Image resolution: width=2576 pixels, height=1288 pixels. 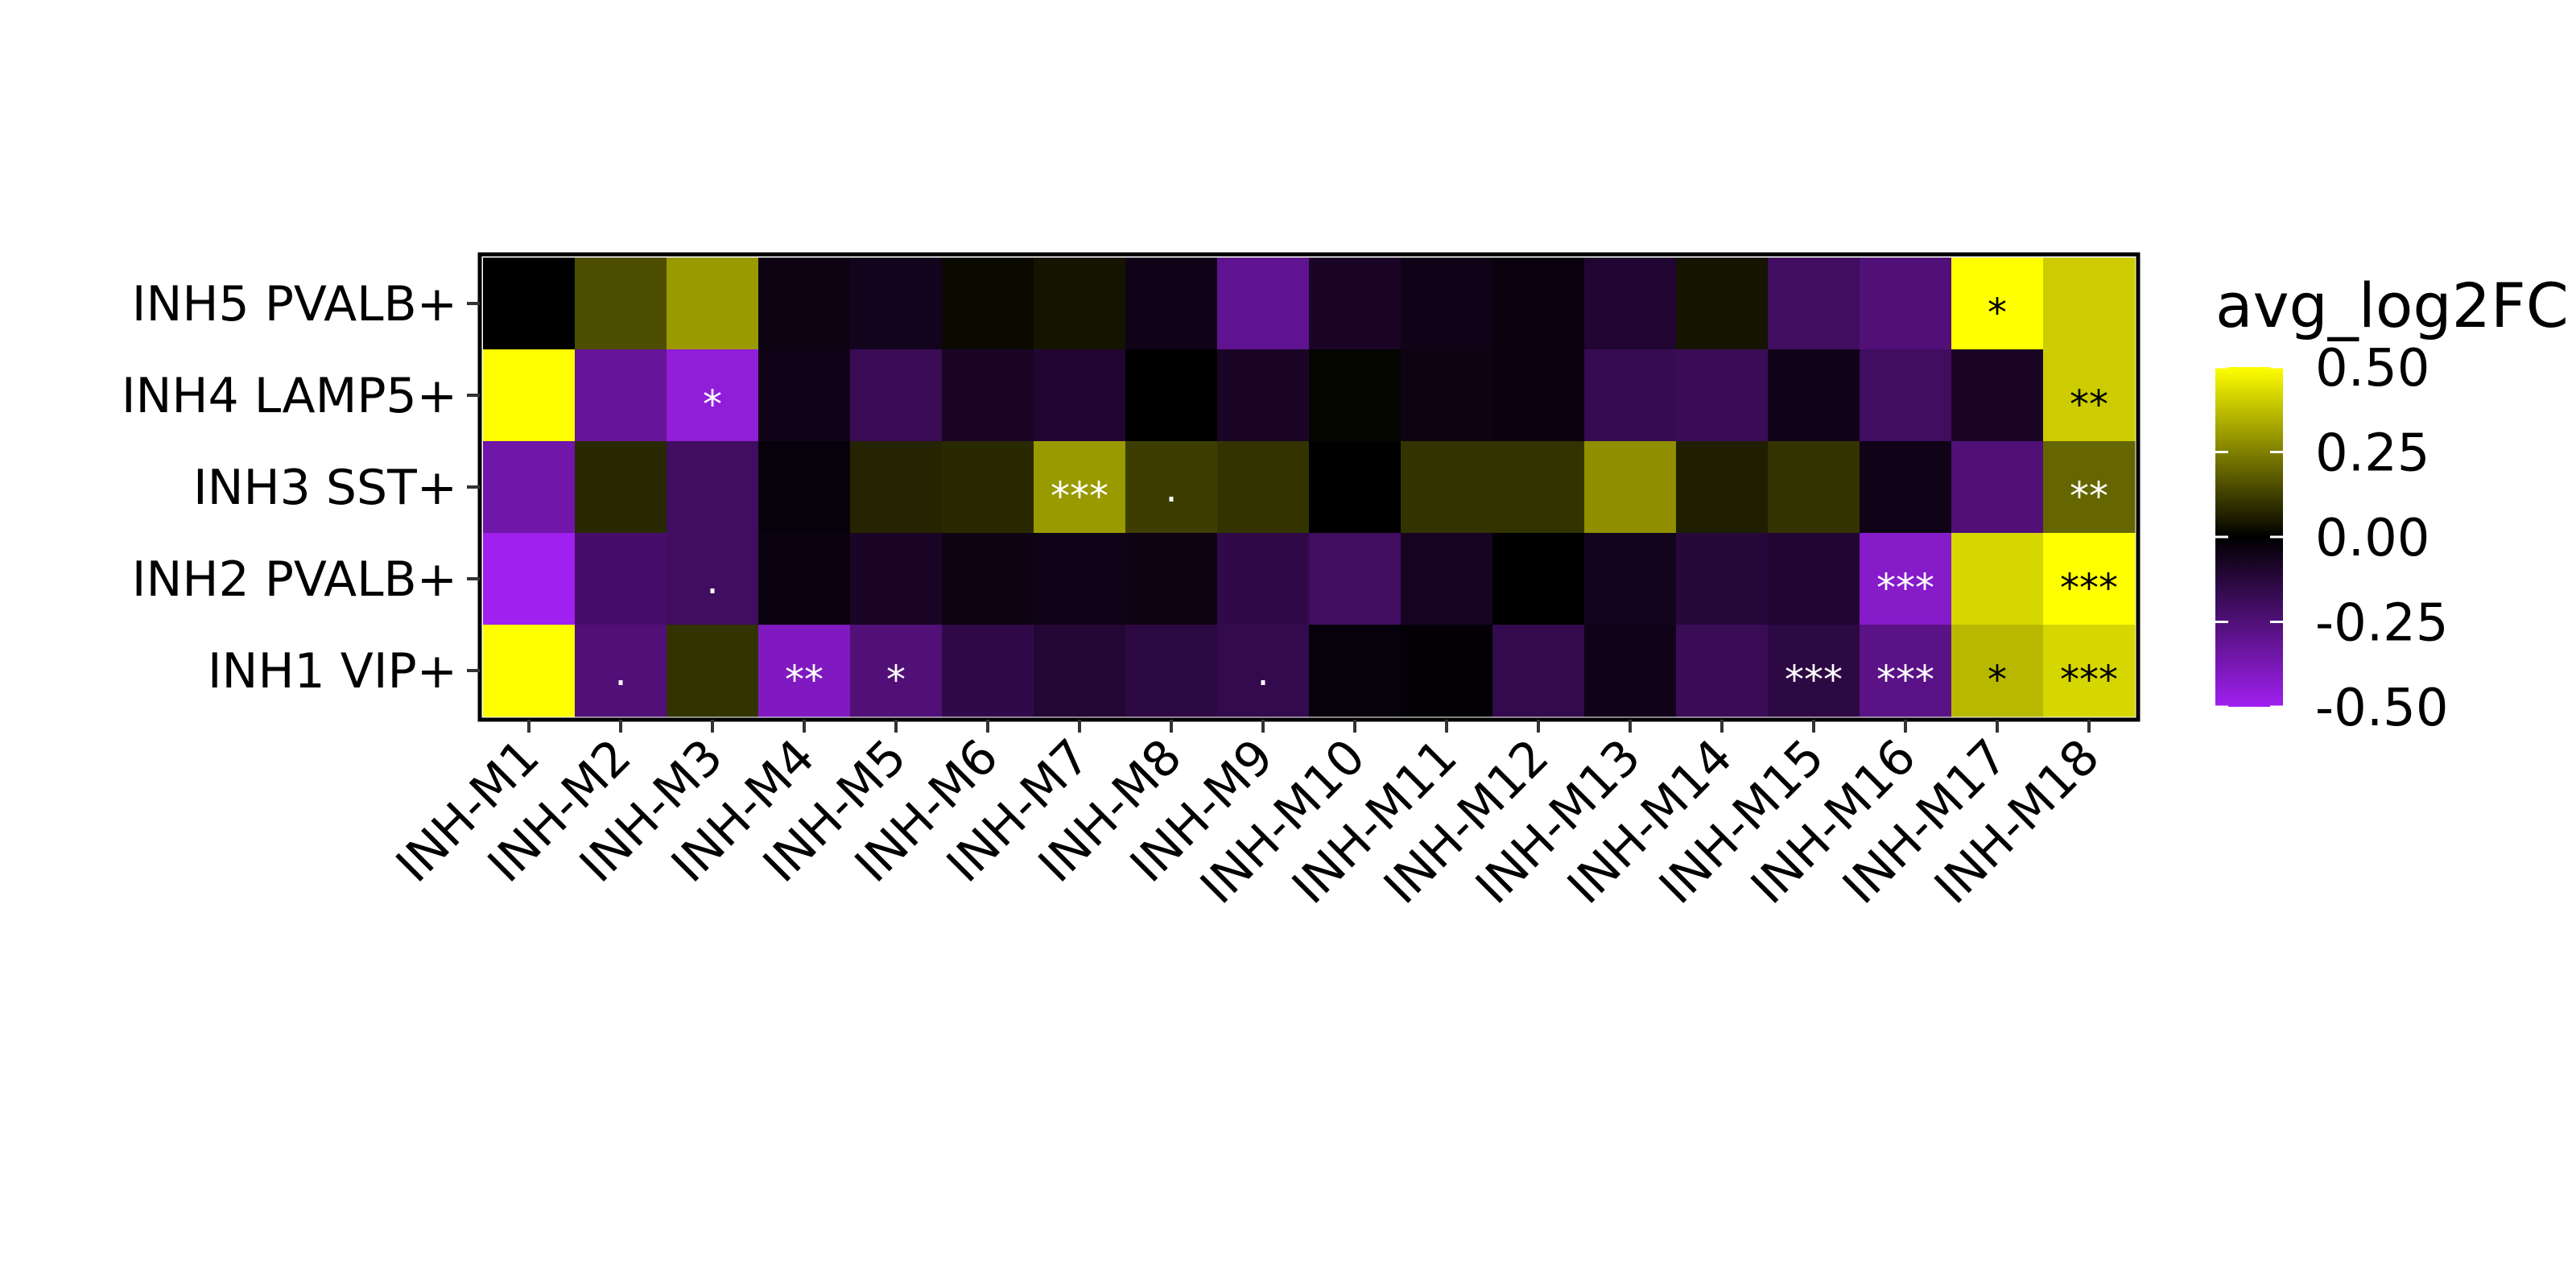 I want to click on heatmap-cell-inh3-sst-inh-m18, so click(x=2089, y=487).